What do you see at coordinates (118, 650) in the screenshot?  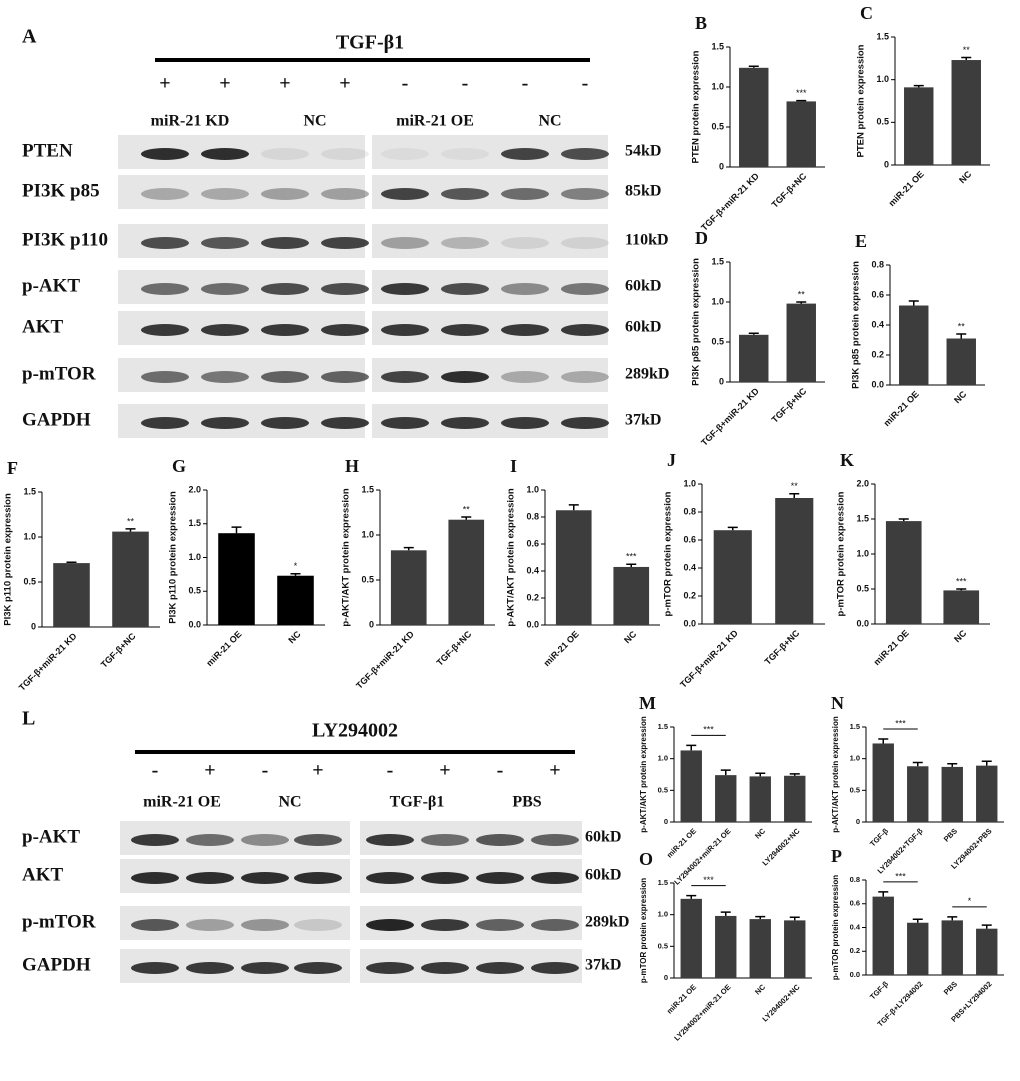 I see `x-tick-label: TGF-β+NC` at bounding box center [118, 650].